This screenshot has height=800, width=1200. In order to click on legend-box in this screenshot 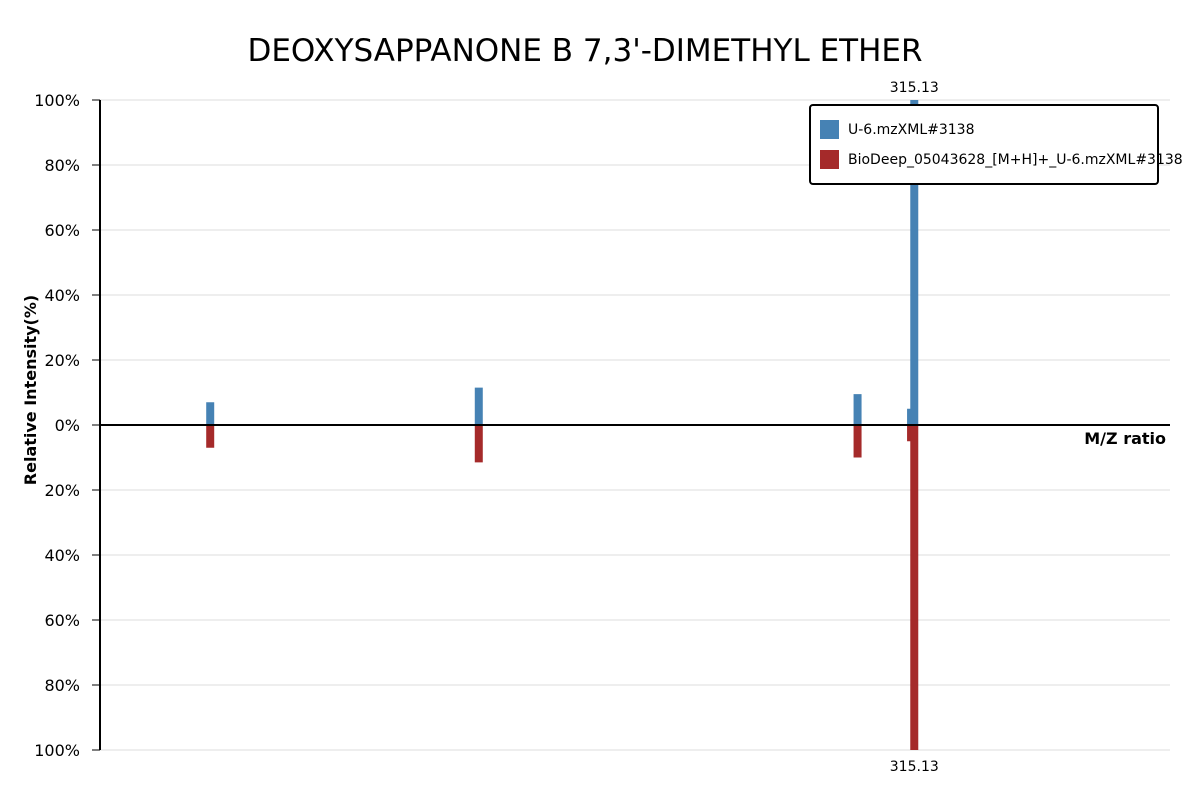, I will do `click(984, 144)`.